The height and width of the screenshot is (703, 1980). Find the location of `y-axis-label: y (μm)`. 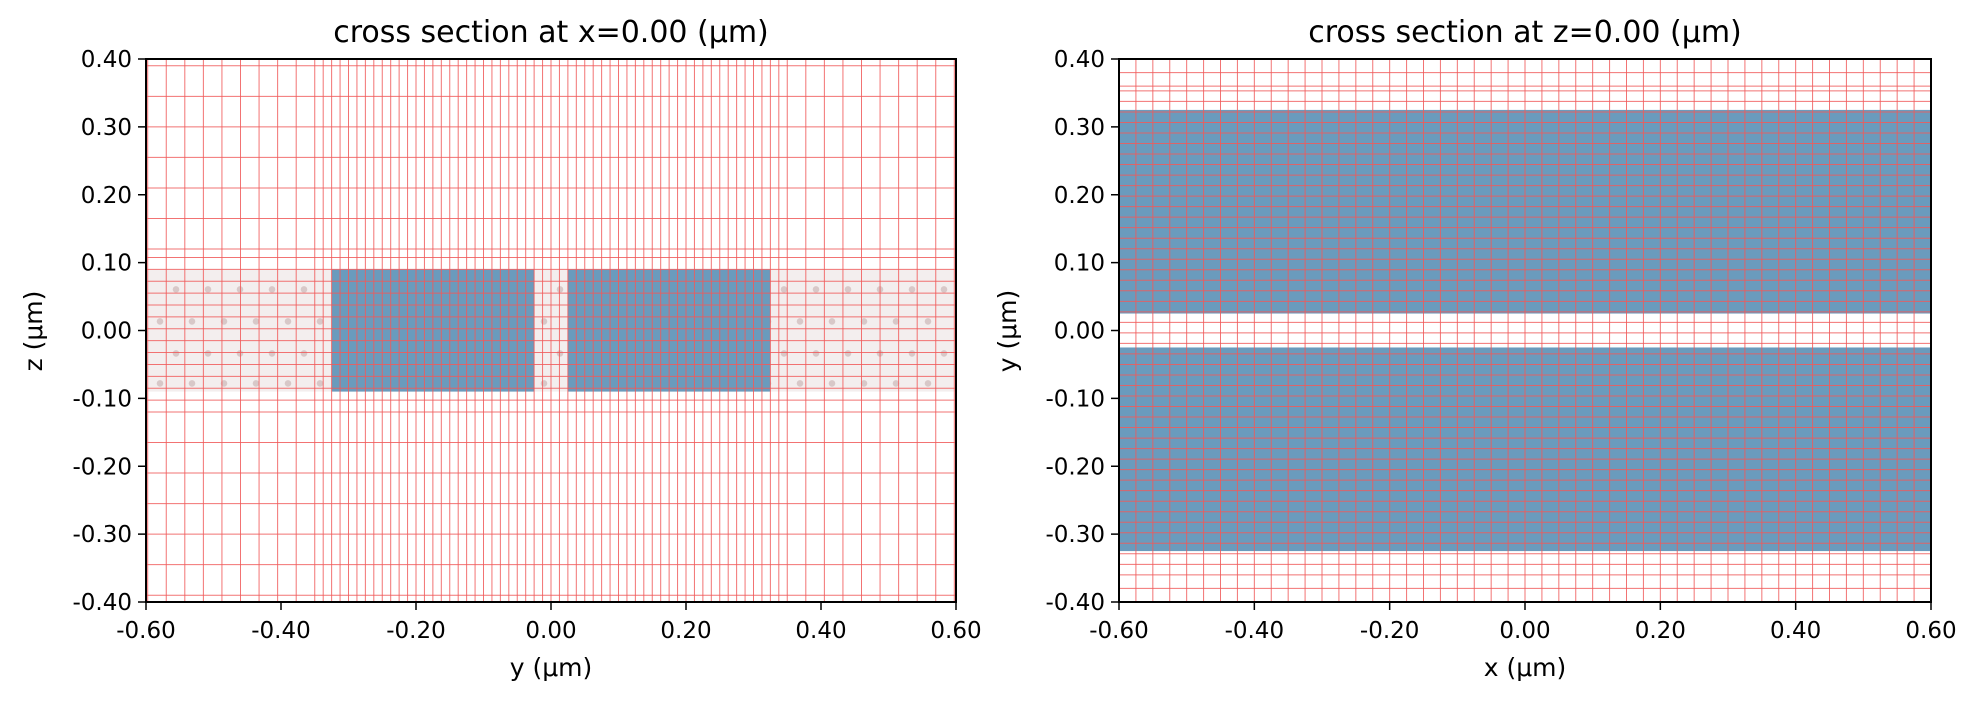

y-axis-label: y (μm) is located at coordinates (1007, 331).